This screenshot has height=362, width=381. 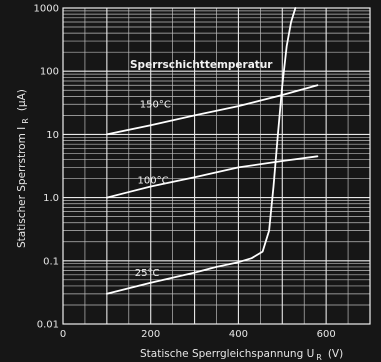 What do you see at coordinates (319, 357) in the screenshot?
I see `x-axis-title-sub: R` at bounding box center [319, 357].